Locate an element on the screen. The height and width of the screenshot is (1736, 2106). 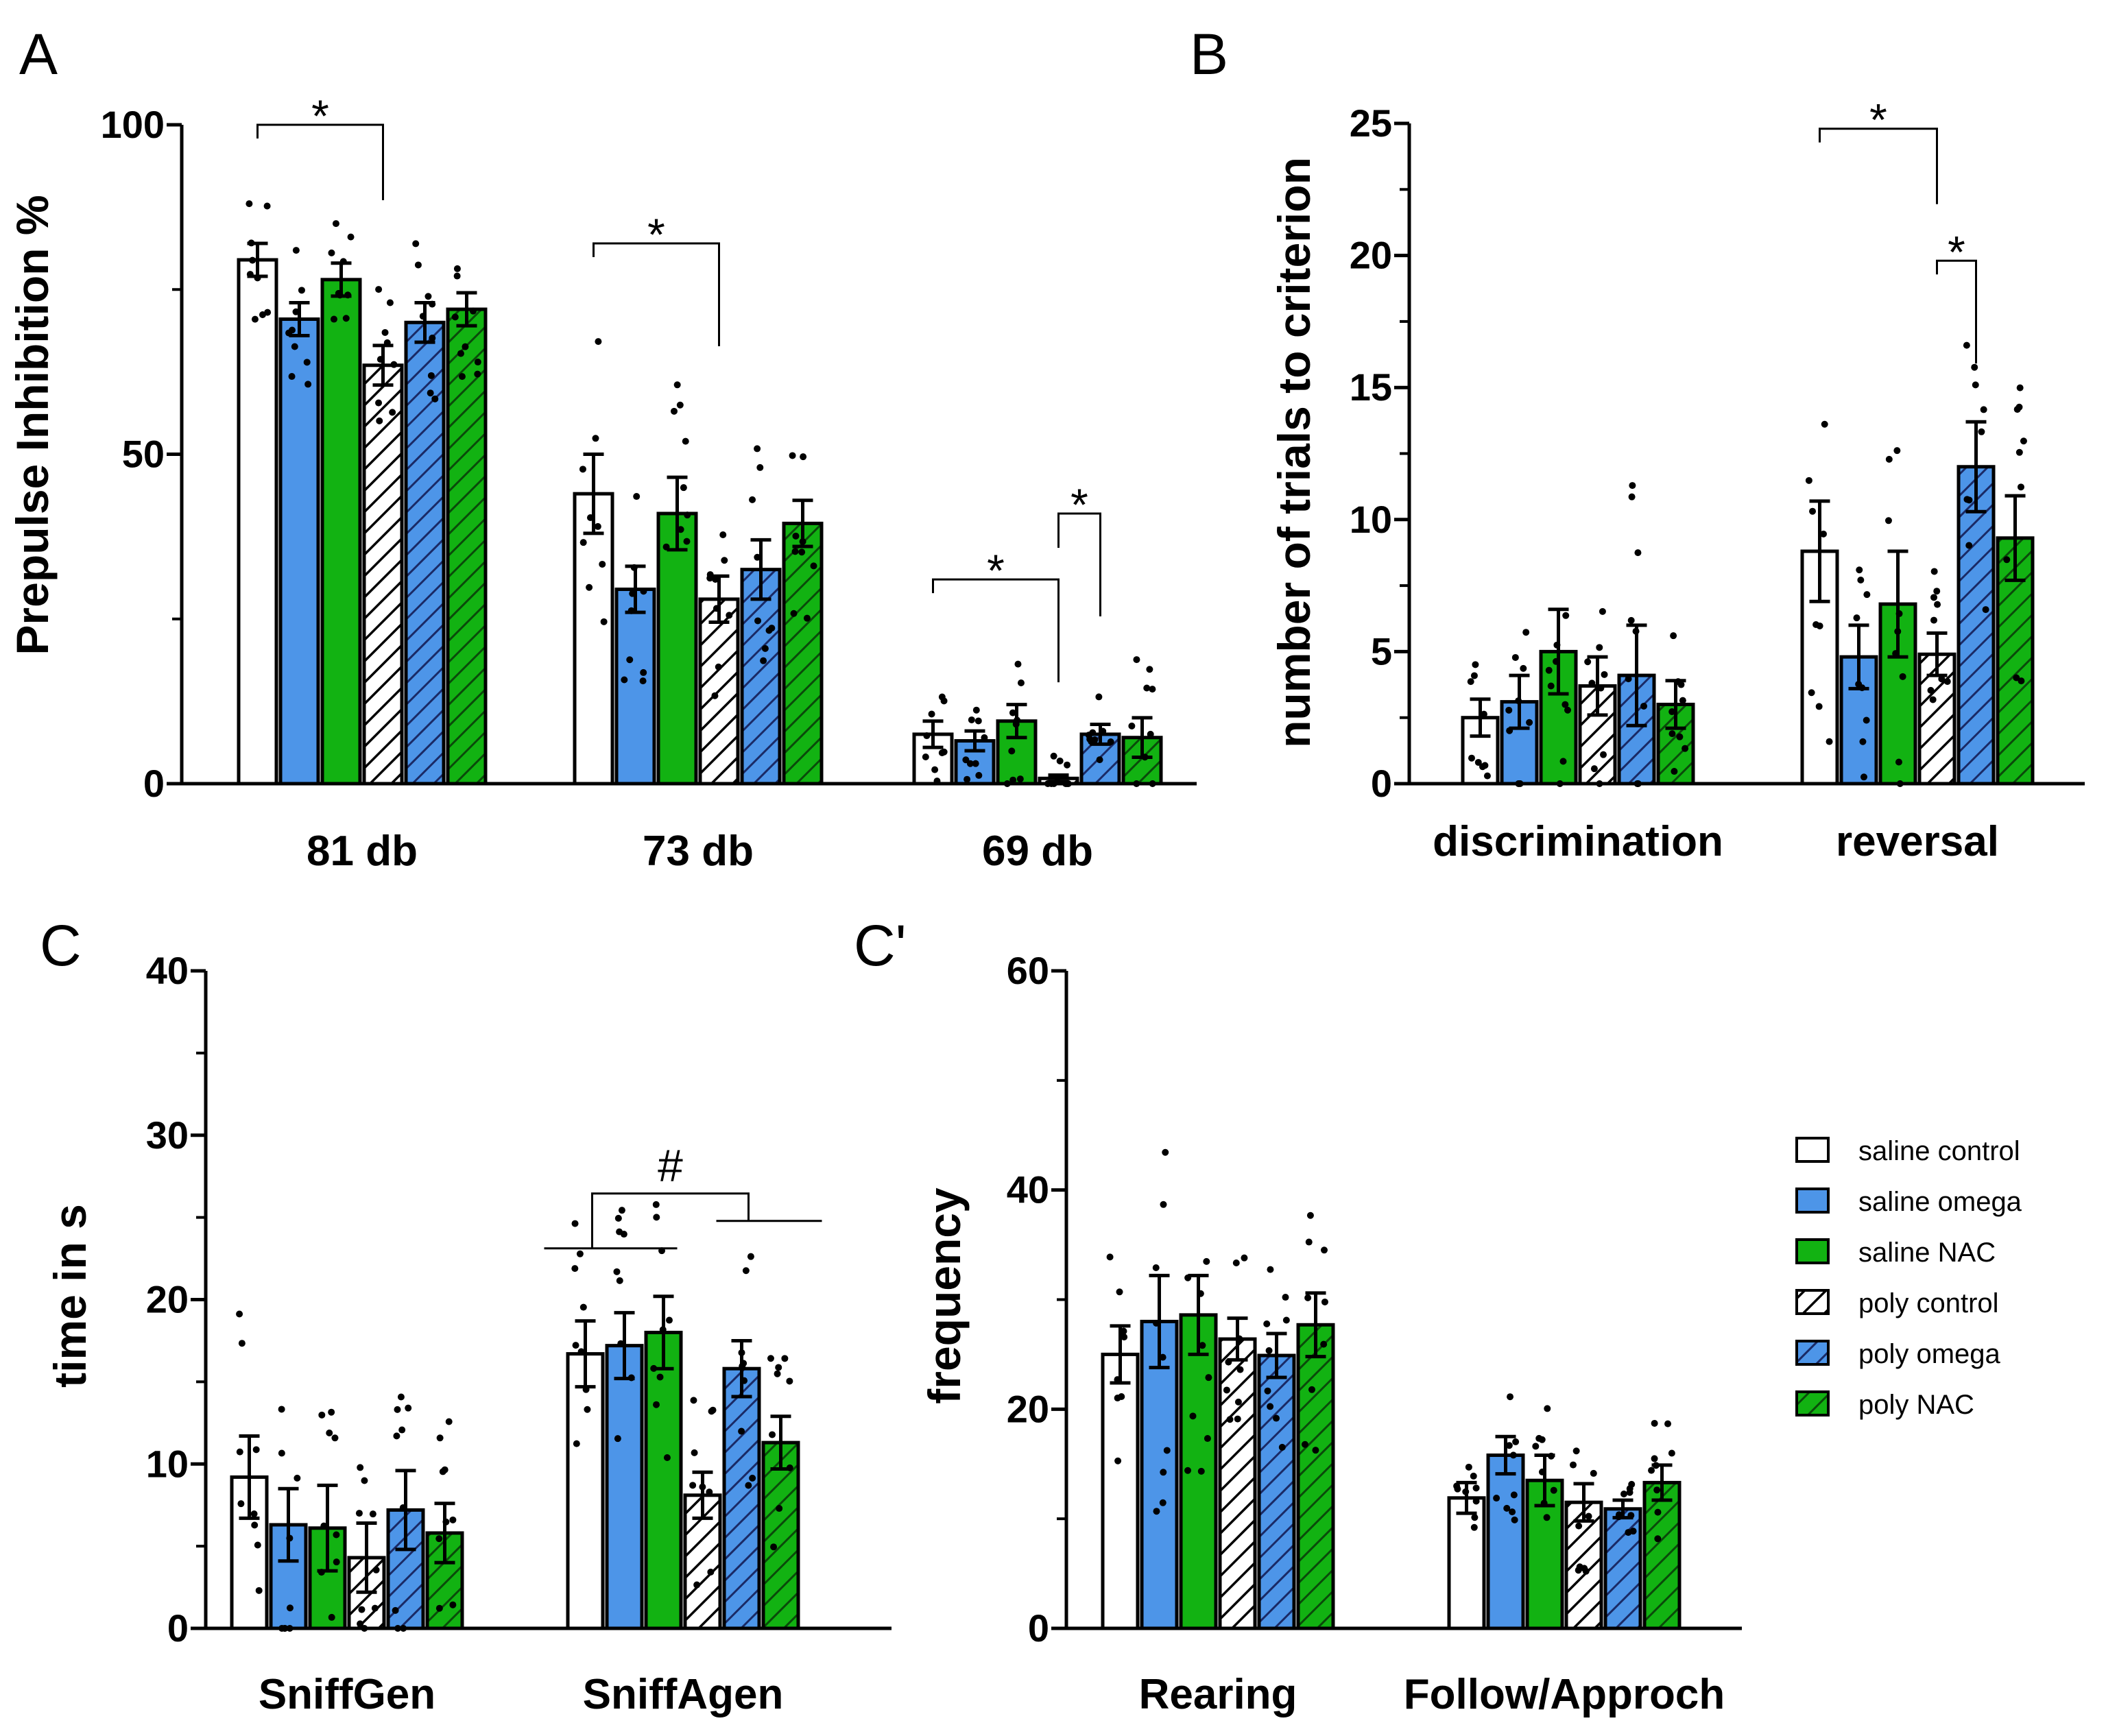
category-label-discrimination: discrimination is located at coordinates (1578, 842).